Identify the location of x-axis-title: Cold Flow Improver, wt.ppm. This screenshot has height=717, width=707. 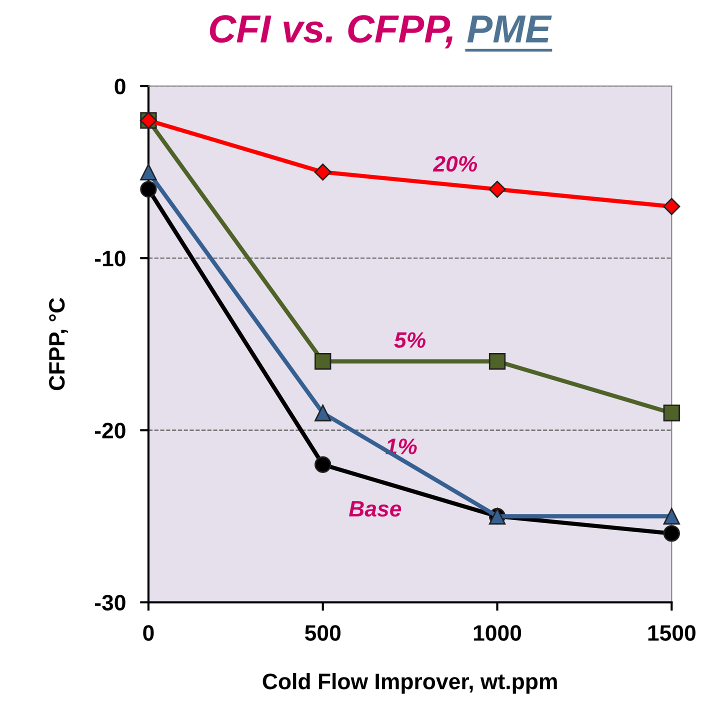
(409, 683).